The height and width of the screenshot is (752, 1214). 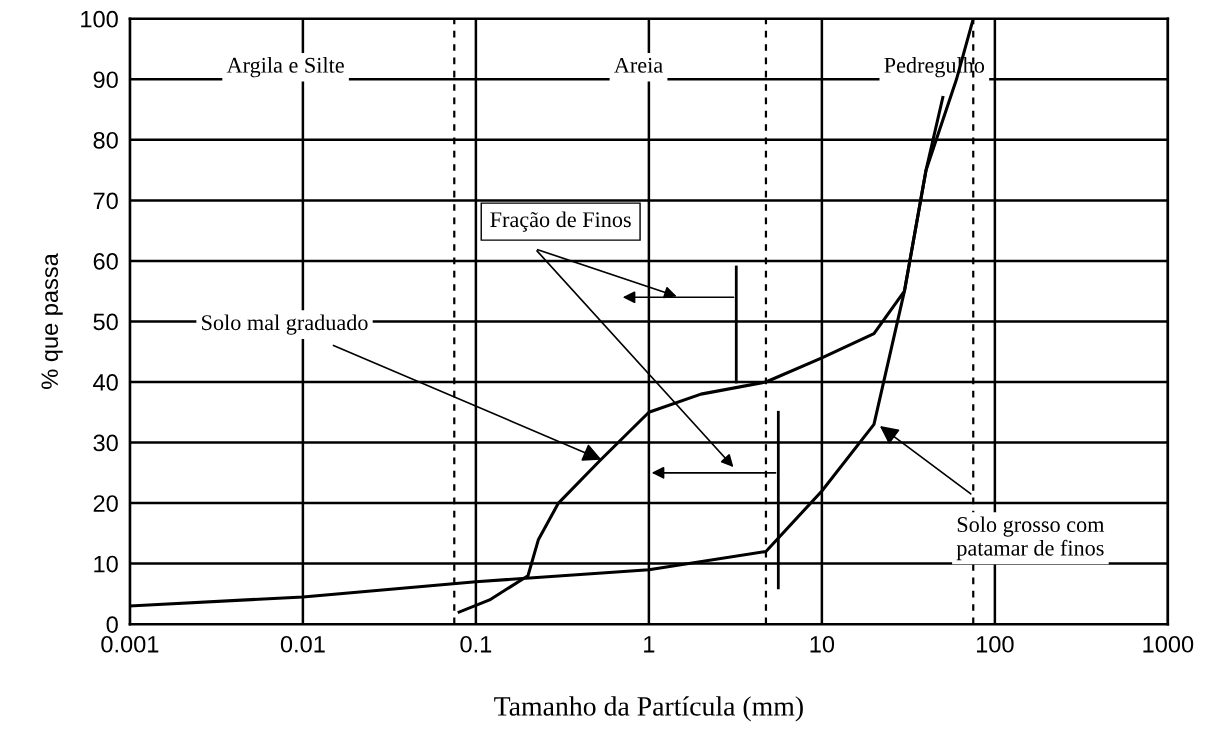 I want to click on y-tick-label: 100, so click(x=99, y=19).